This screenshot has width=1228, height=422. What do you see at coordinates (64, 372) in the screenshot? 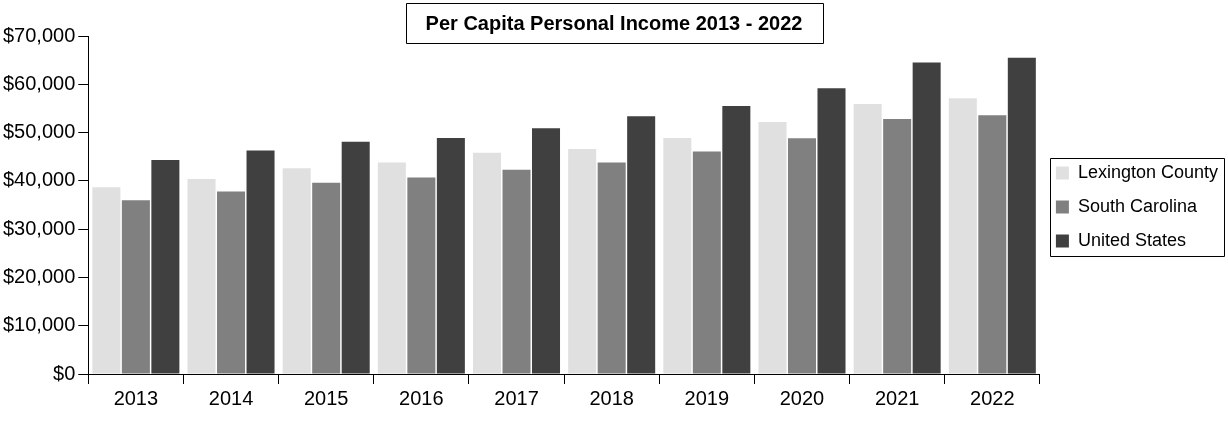
I see `y-tick-label: $0` at bounding box center [64, 372].